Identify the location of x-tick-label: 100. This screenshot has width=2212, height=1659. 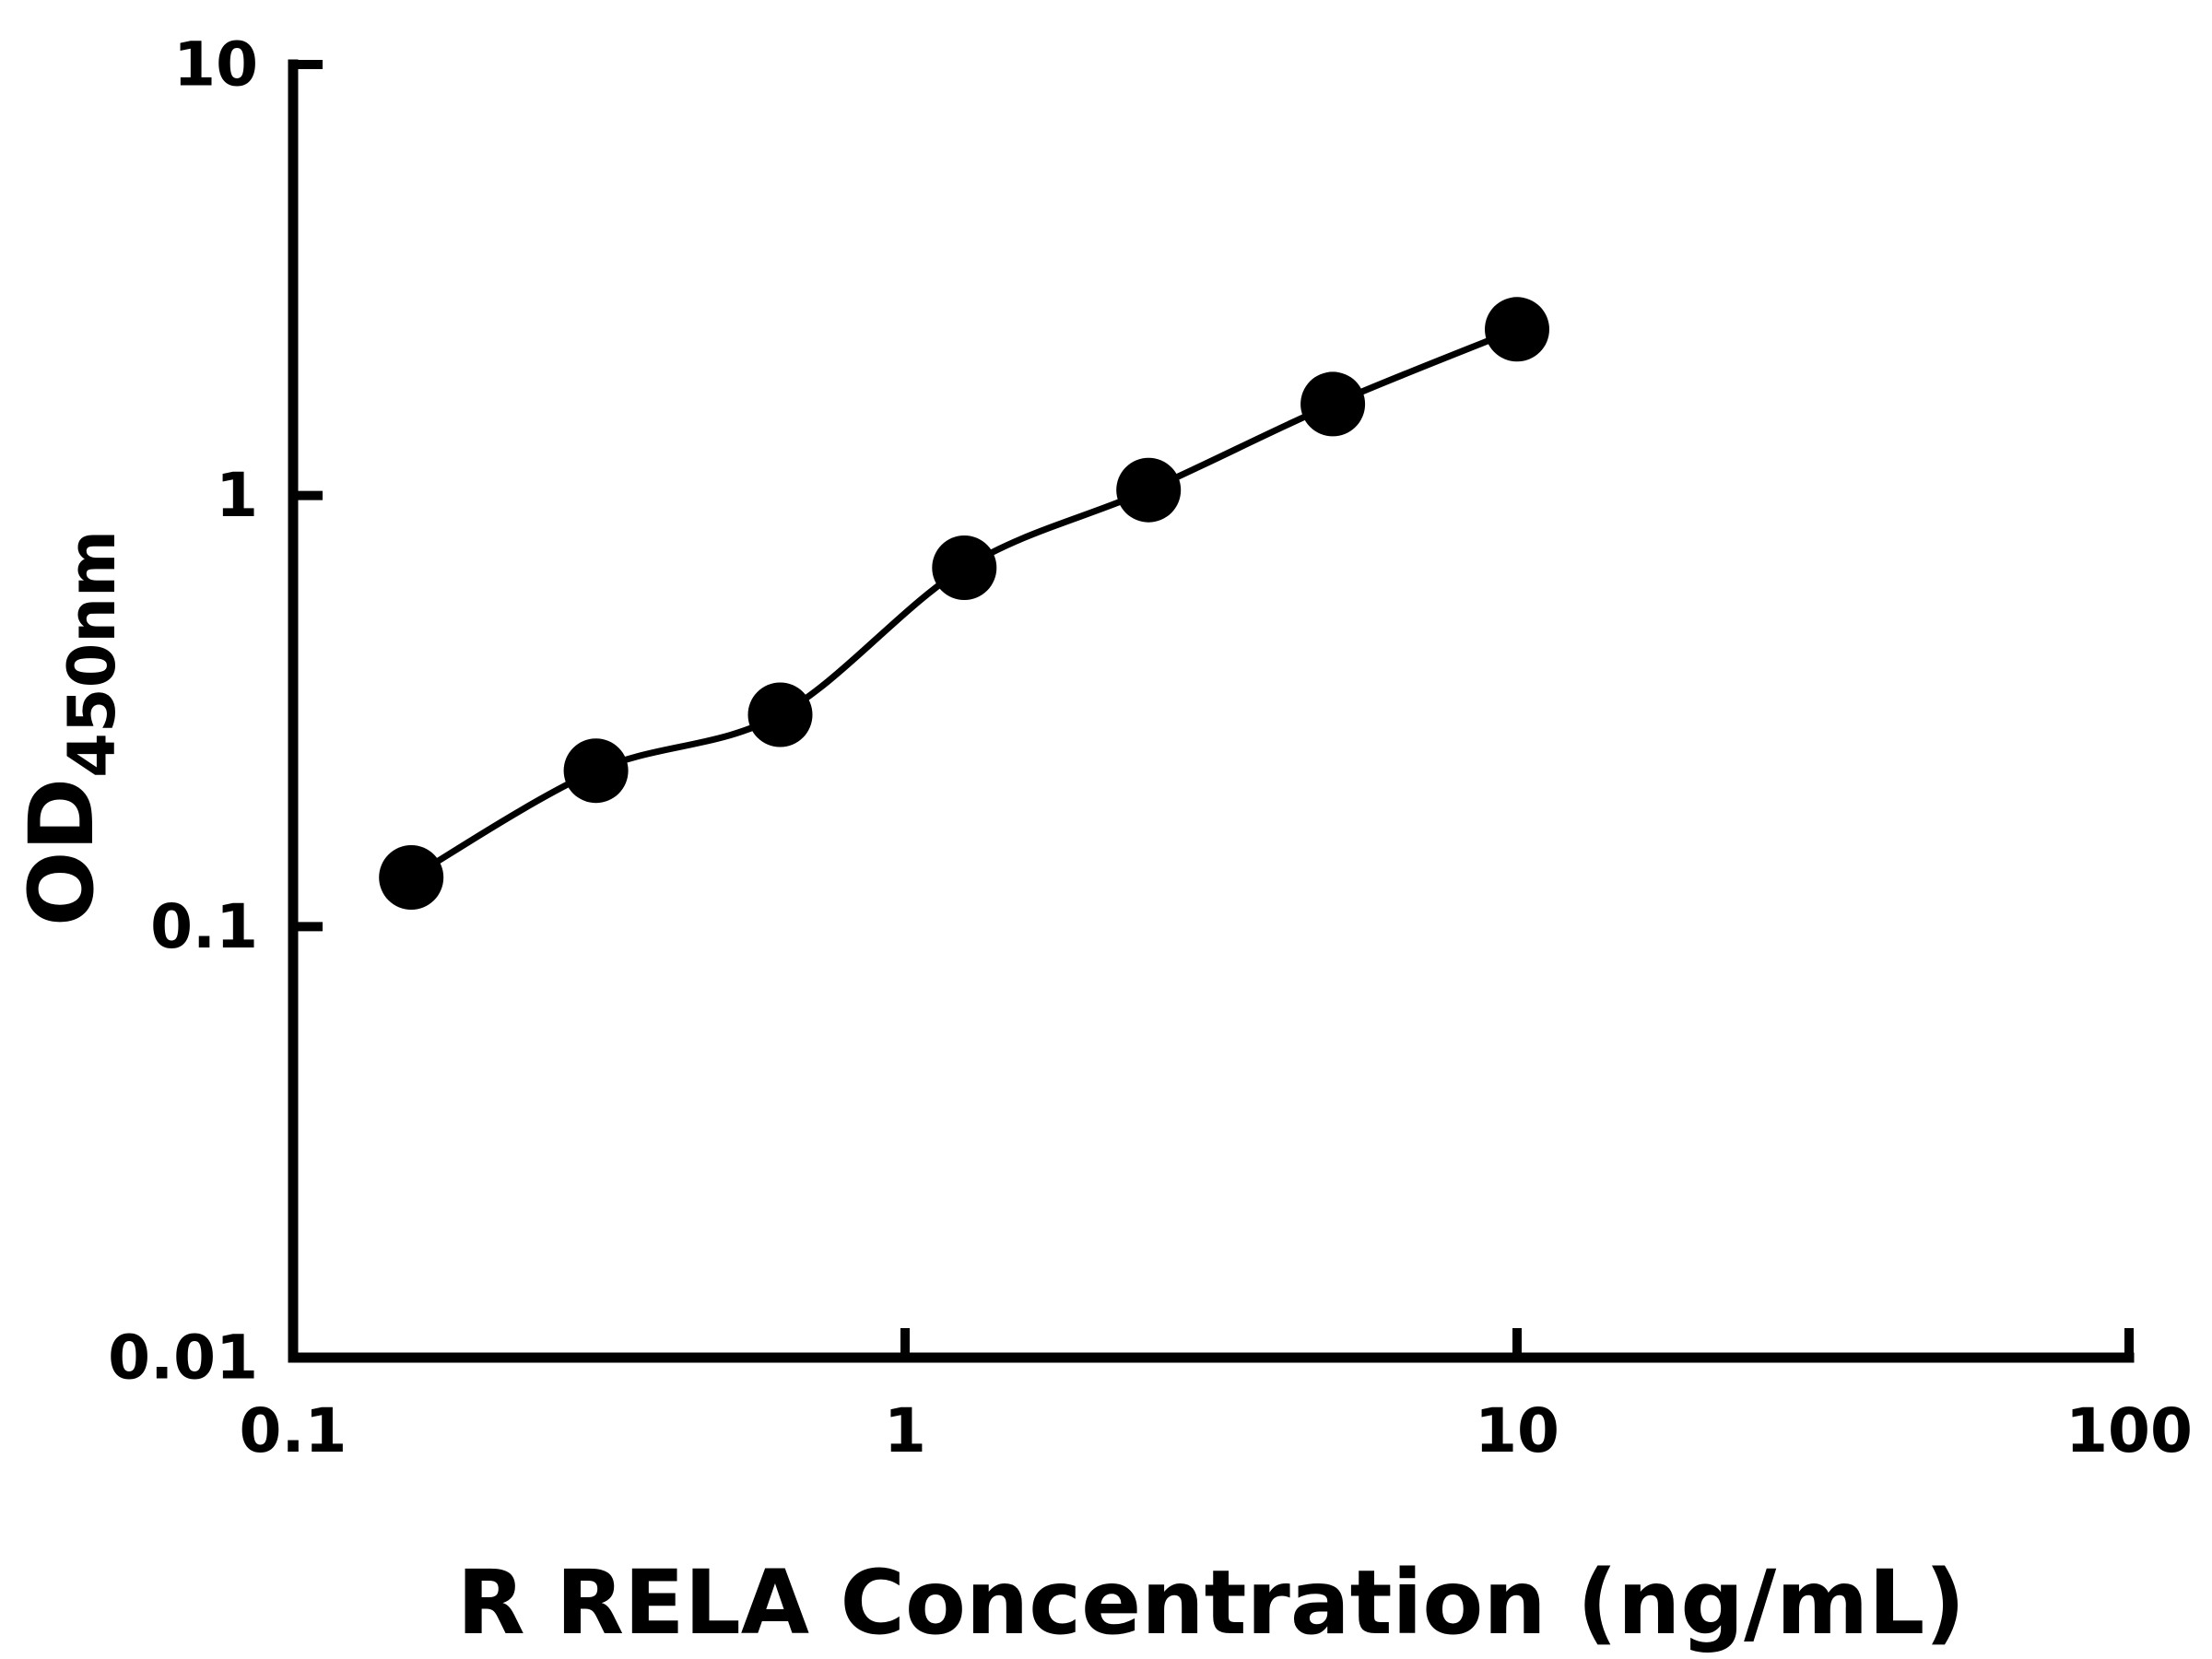
(2129, 1430).